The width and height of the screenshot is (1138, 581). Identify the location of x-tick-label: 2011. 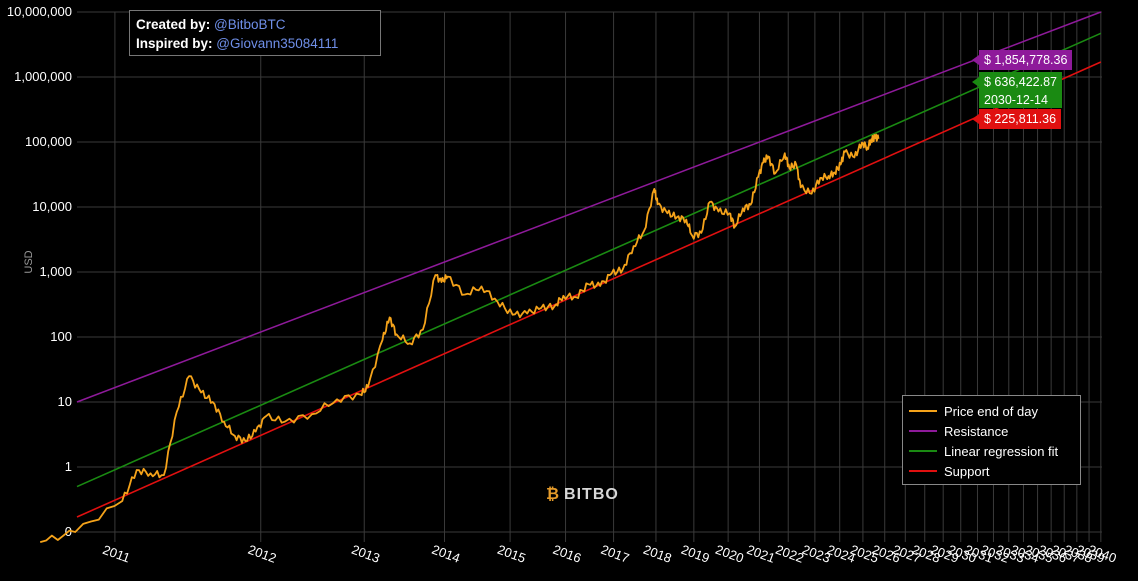
(116, 554).